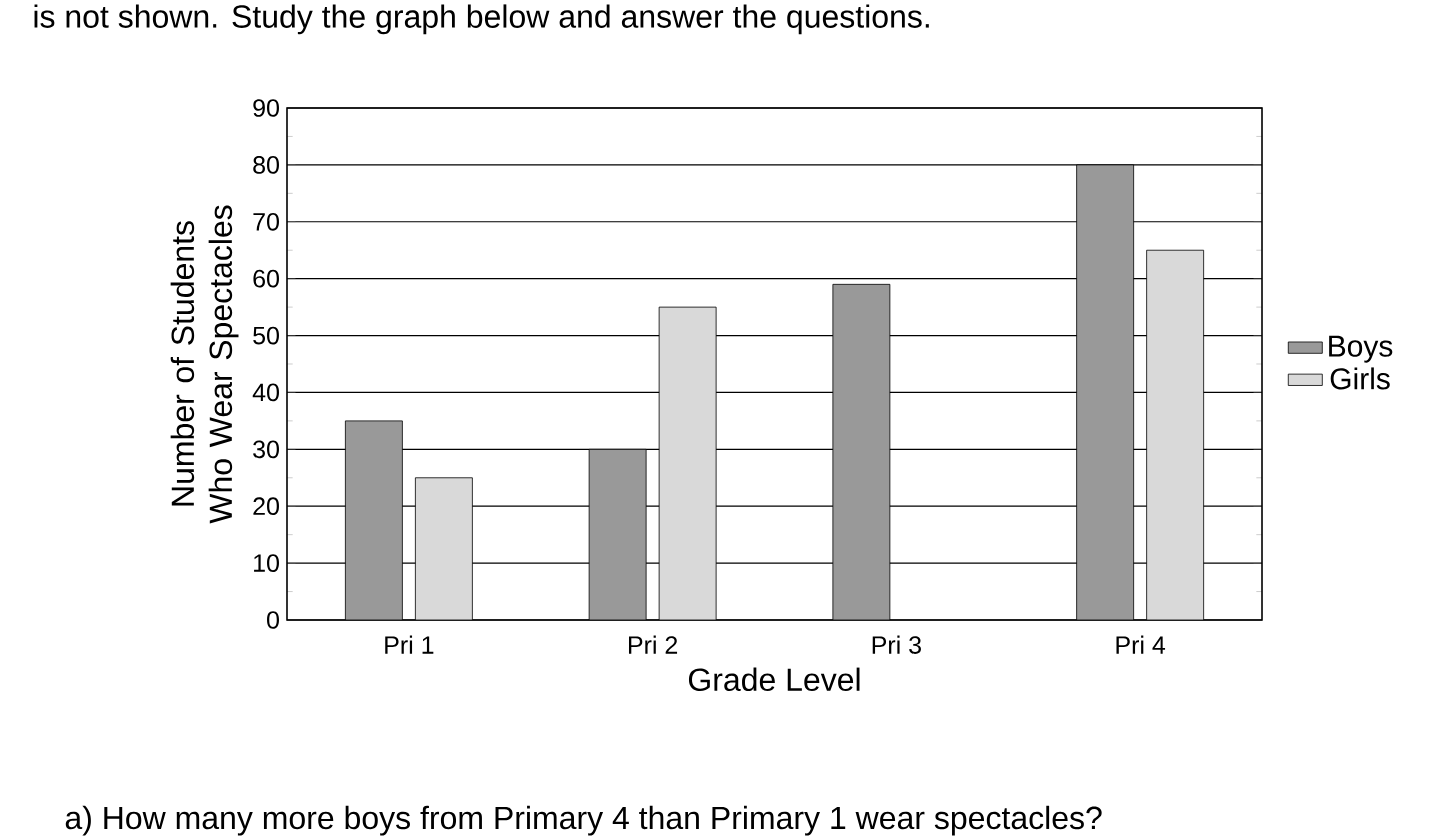 This screenshot has height=840, width=1454. I want to click on y-tick-label: 30, so click(266, 449).